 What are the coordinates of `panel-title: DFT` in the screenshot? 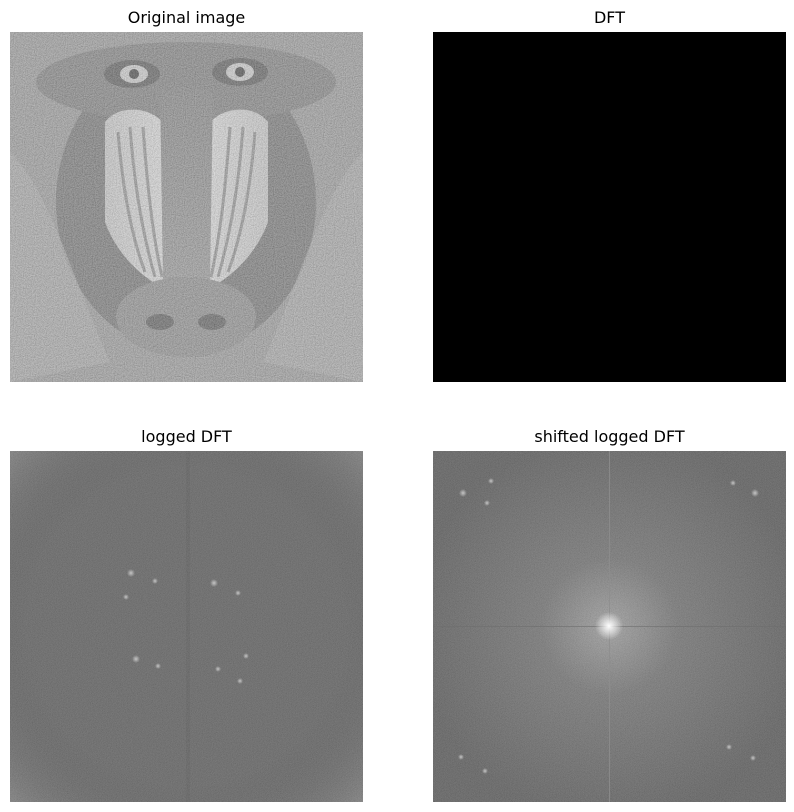 It's located at (609, 17).